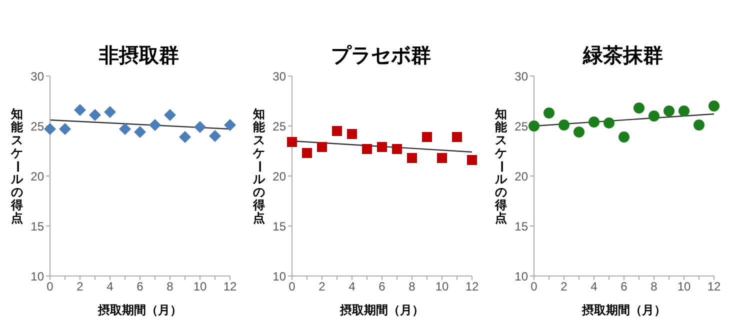 The width and height of the screenshot is (744, 330). Describe the element at coordinates (381, 56) in the screenshot. I see `chart-title: プラセボ群` at that location.